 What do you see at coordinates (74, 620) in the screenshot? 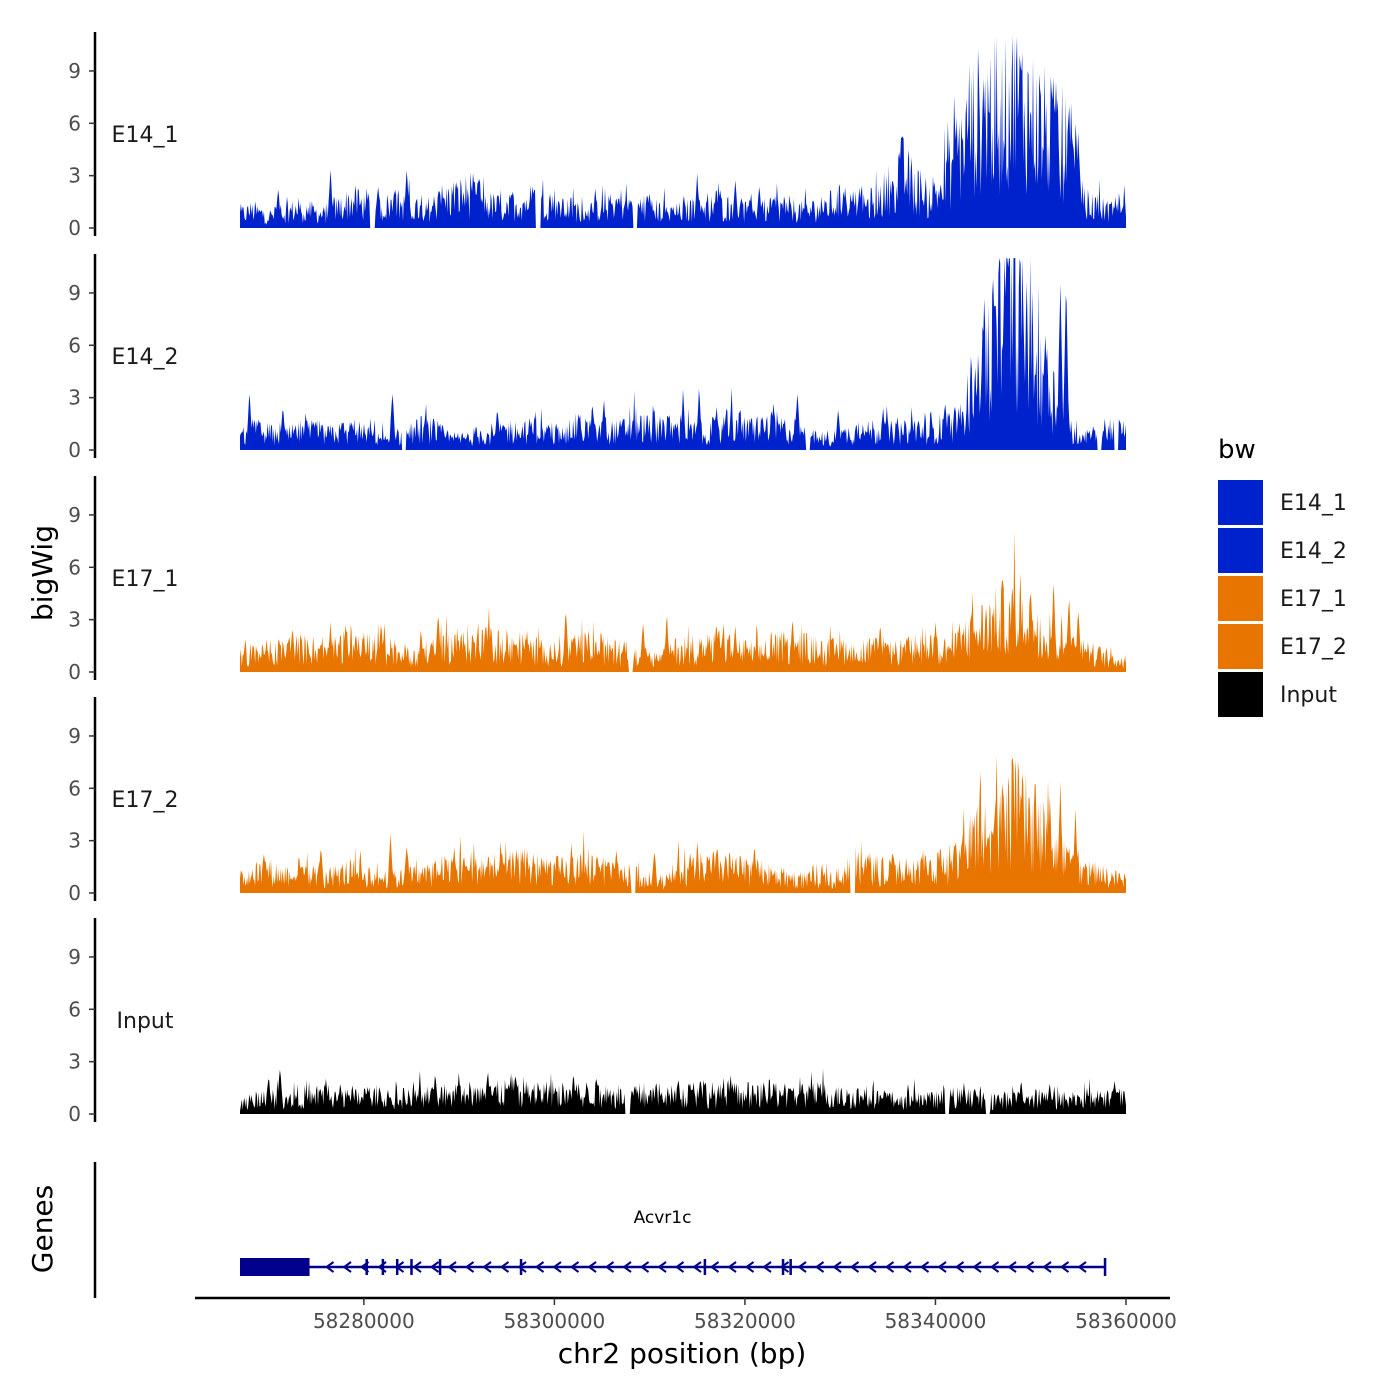
I see `y-tick-label-E17_1-3: 3` at bounding box center [74, 620].